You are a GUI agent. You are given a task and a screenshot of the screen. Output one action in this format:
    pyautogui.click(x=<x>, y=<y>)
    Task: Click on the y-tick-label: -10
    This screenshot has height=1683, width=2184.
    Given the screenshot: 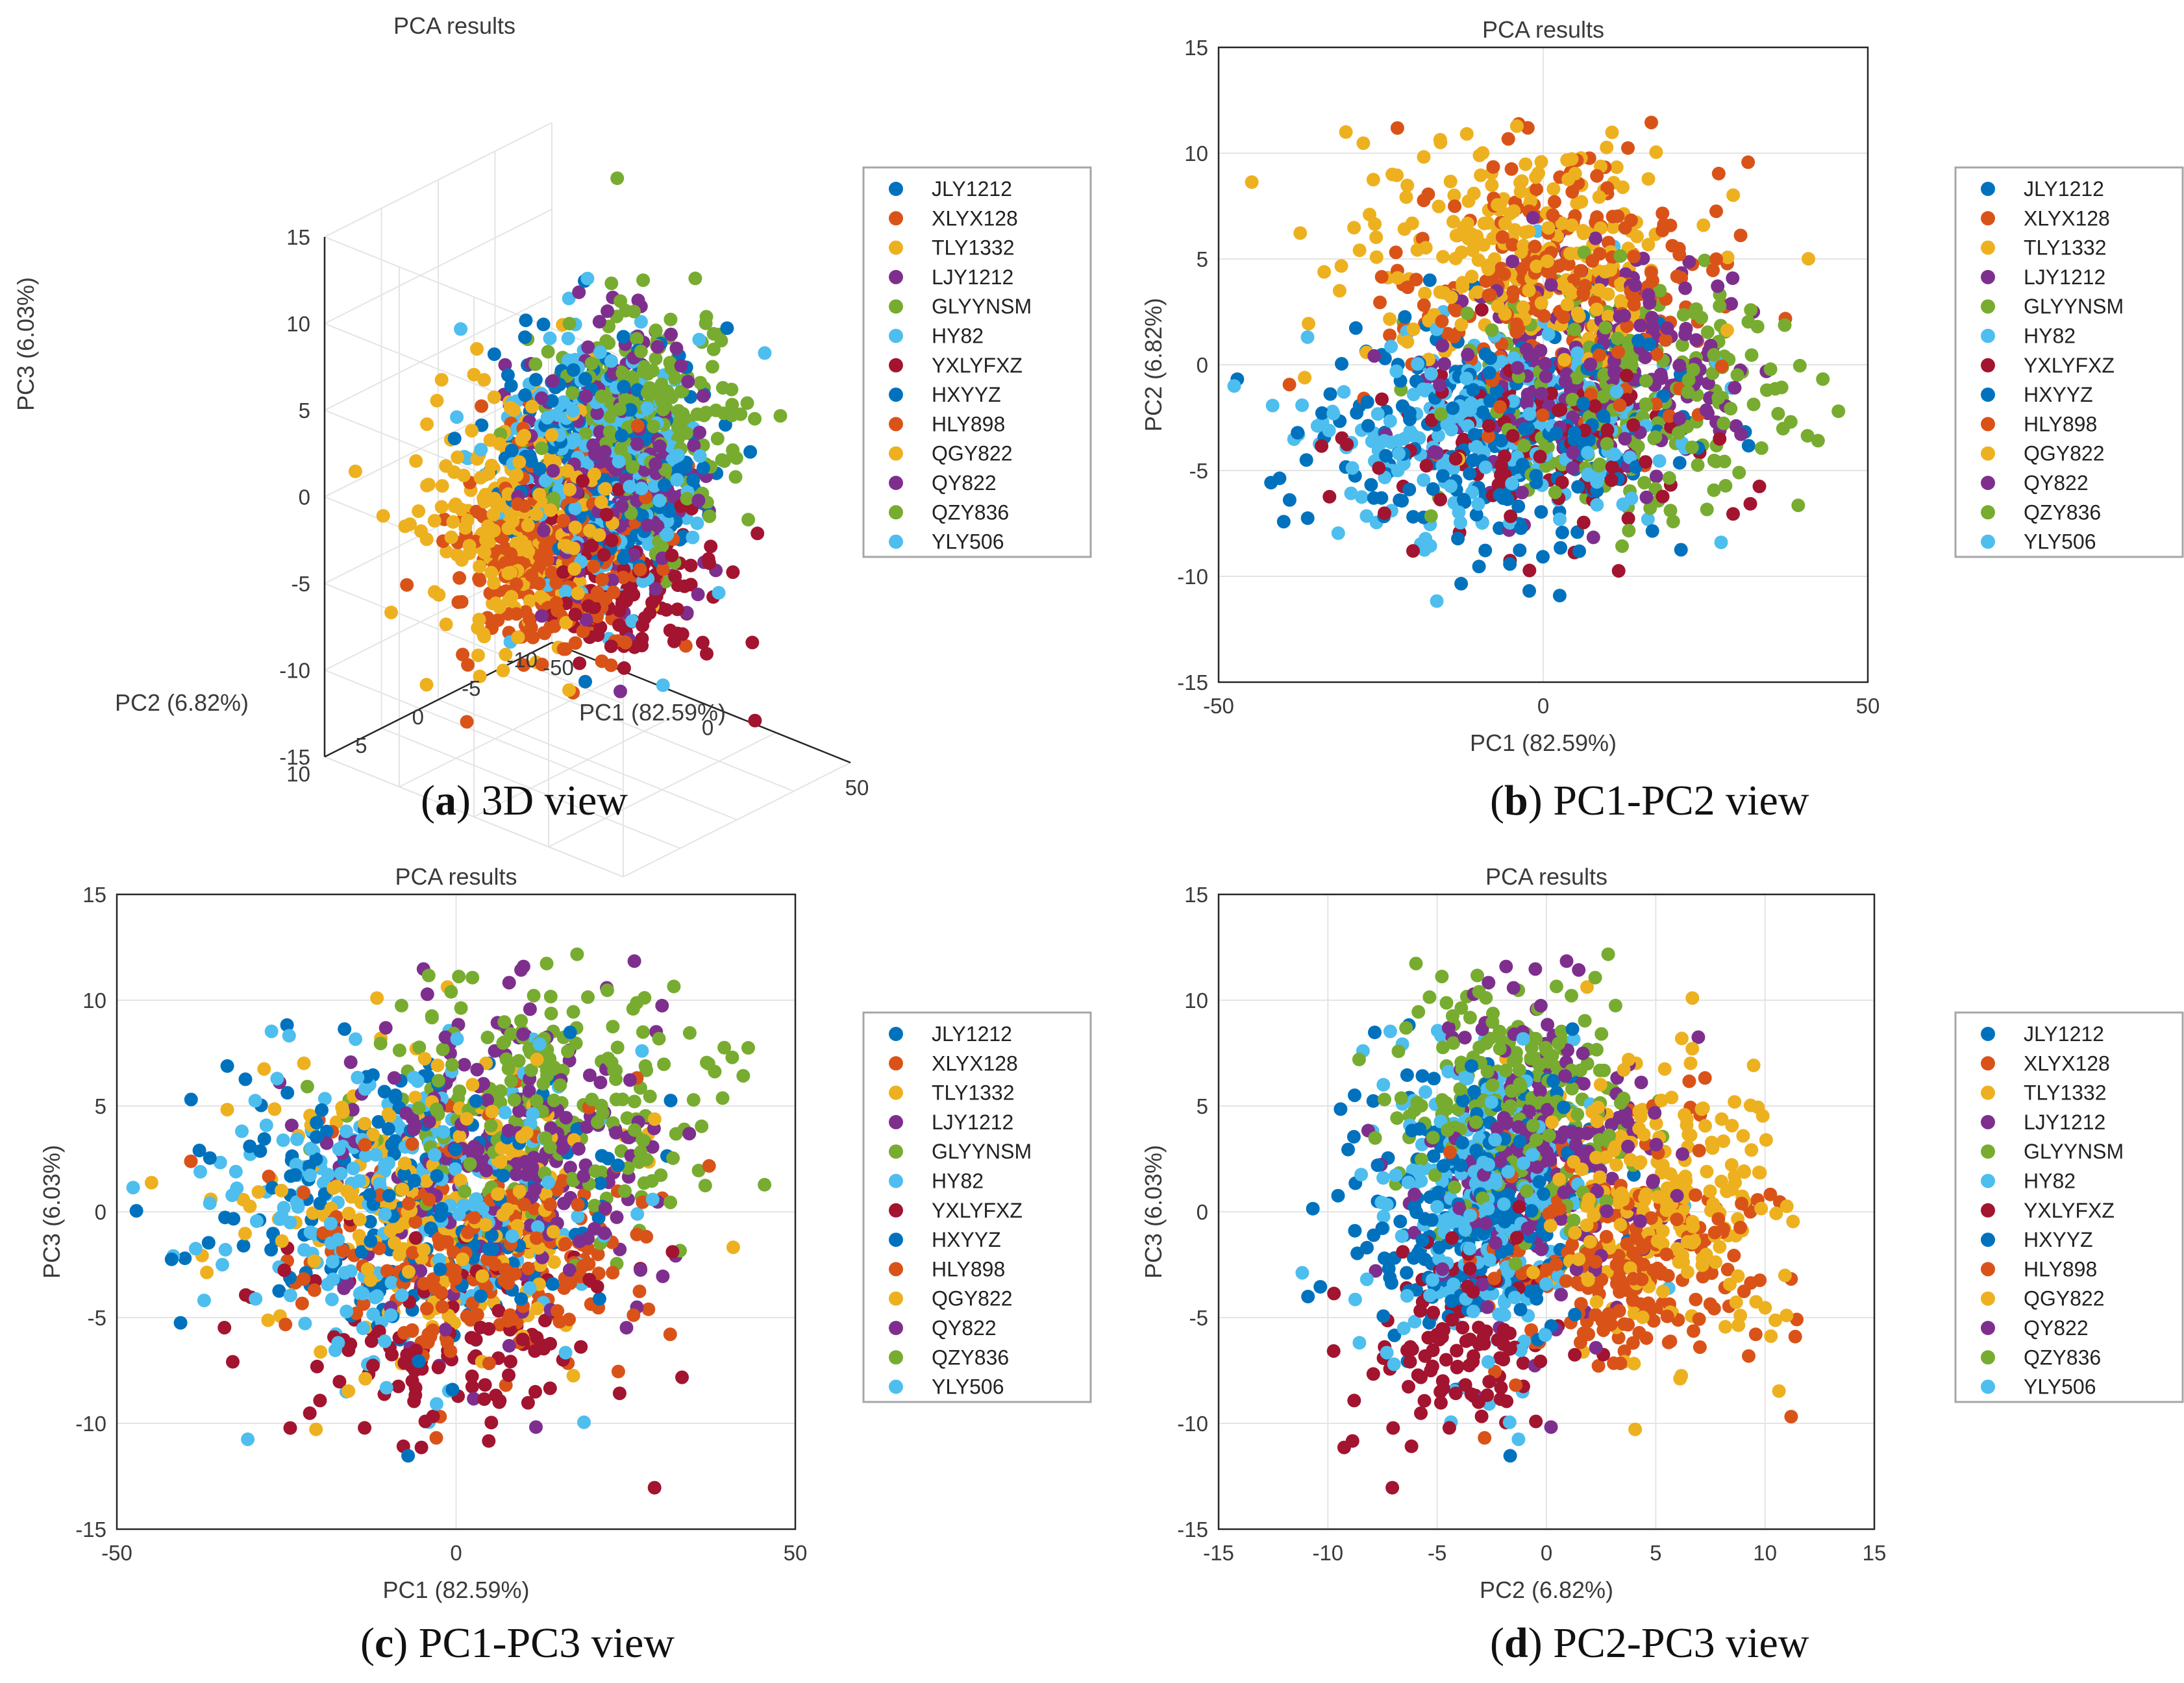 What is the action you would take?
    pyautogui.click(x=1193, y=577)
    